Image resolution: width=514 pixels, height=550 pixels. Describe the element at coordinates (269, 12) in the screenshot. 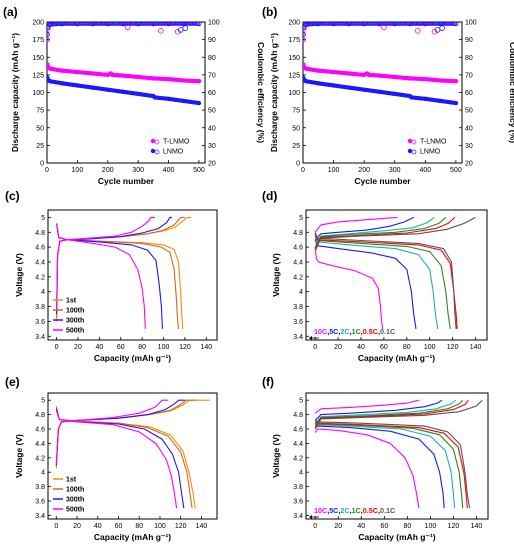

I see `panel-label: (b)` at that location.